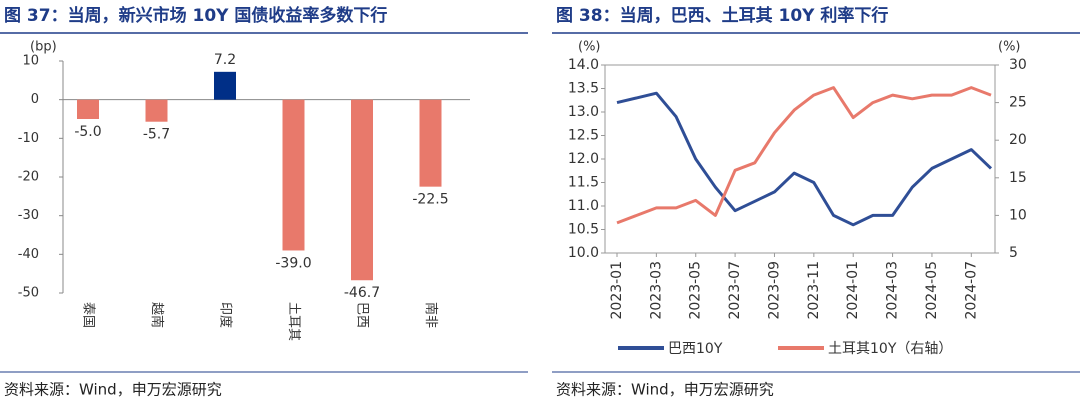  I want to click on value-label: -5.0, so click(87, 132).